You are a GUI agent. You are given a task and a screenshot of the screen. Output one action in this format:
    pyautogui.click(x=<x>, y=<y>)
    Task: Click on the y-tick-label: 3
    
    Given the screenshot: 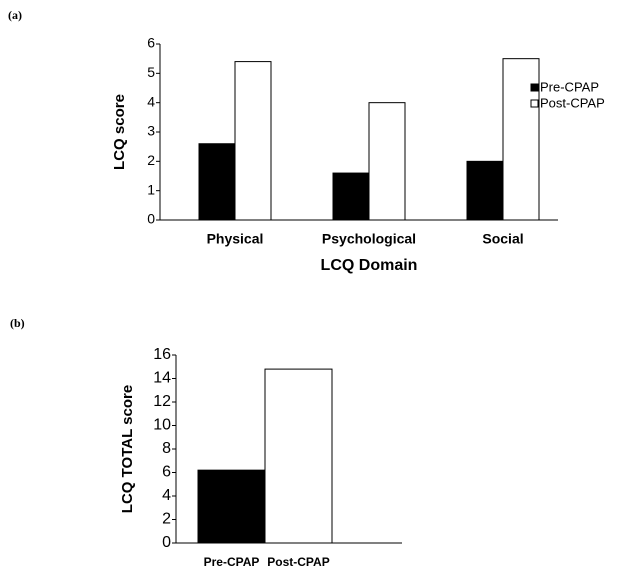 What is the action you would take?
    pyautogui.click(x=151, y=131)
    